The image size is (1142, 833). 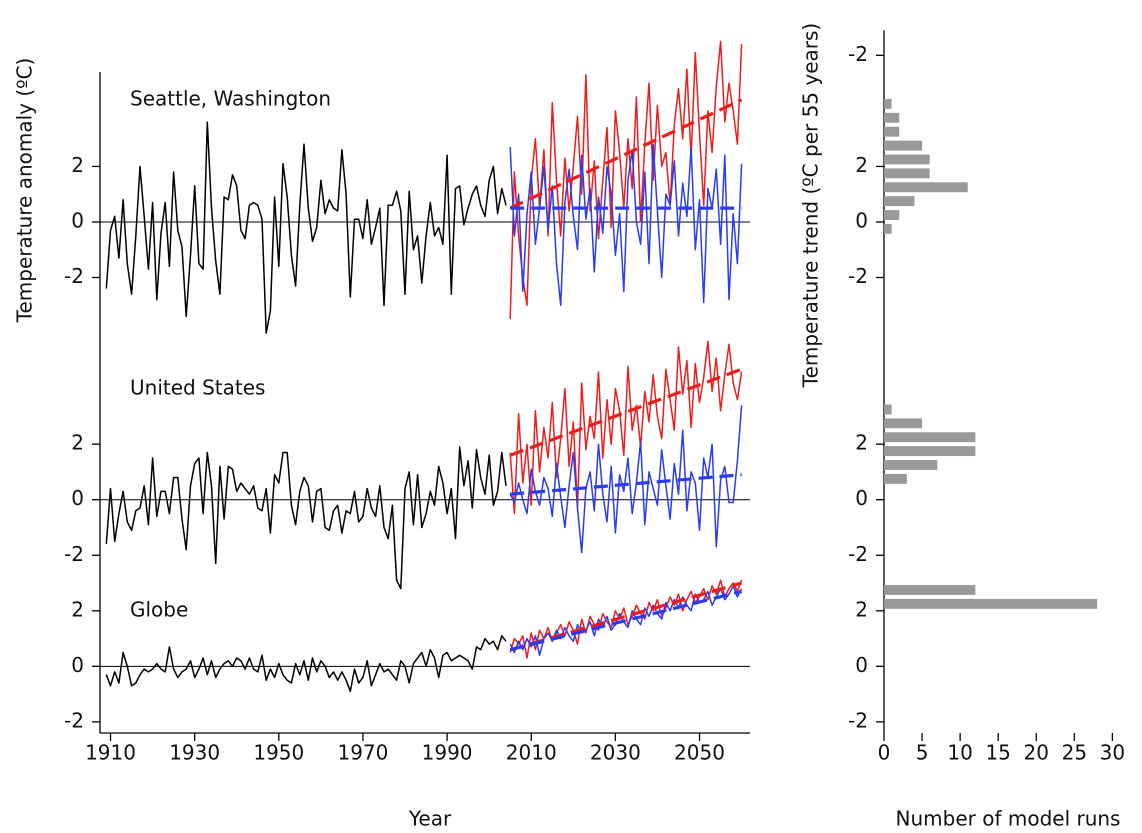 I want to click on x-tick-label: 1990, so click(x=447, y=753).